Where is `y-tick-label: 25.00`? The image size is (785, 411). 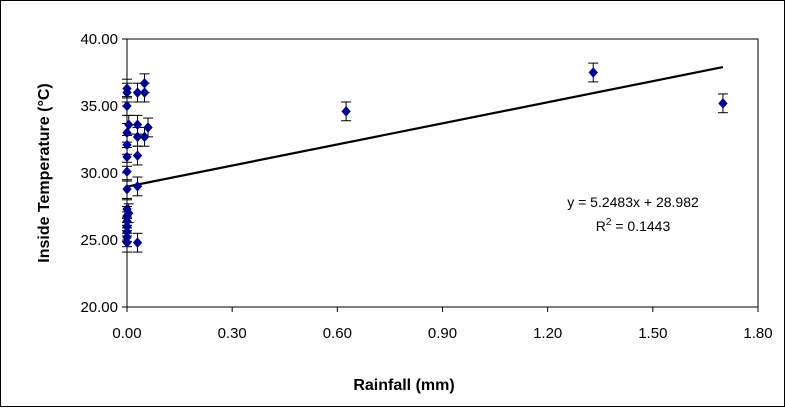
y-tick-label: 25.00 is located at coordinates (99, 240).